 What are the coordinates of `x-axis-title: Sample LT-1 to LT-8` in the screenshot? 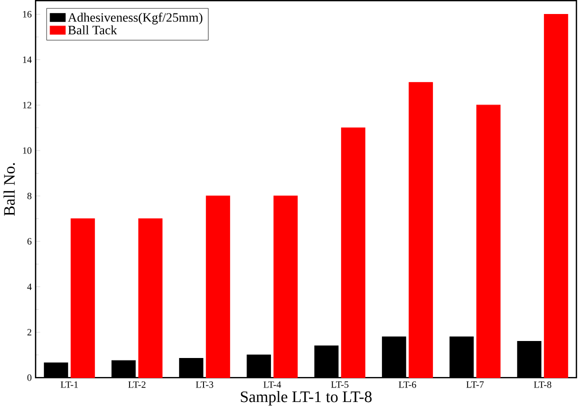 It's located at (306, 398).